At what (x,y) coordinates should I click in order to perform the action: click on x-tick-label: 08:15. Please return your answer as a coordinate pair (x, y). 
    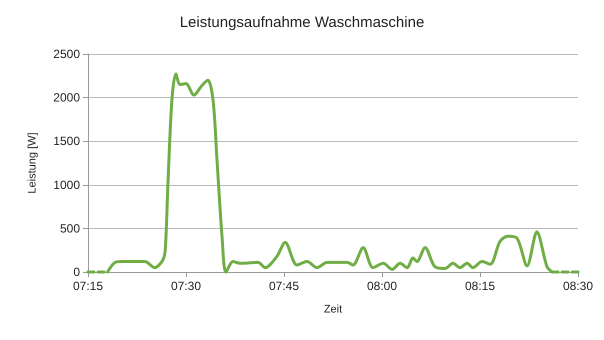
    Looking at the image, I should click on (480, 286).